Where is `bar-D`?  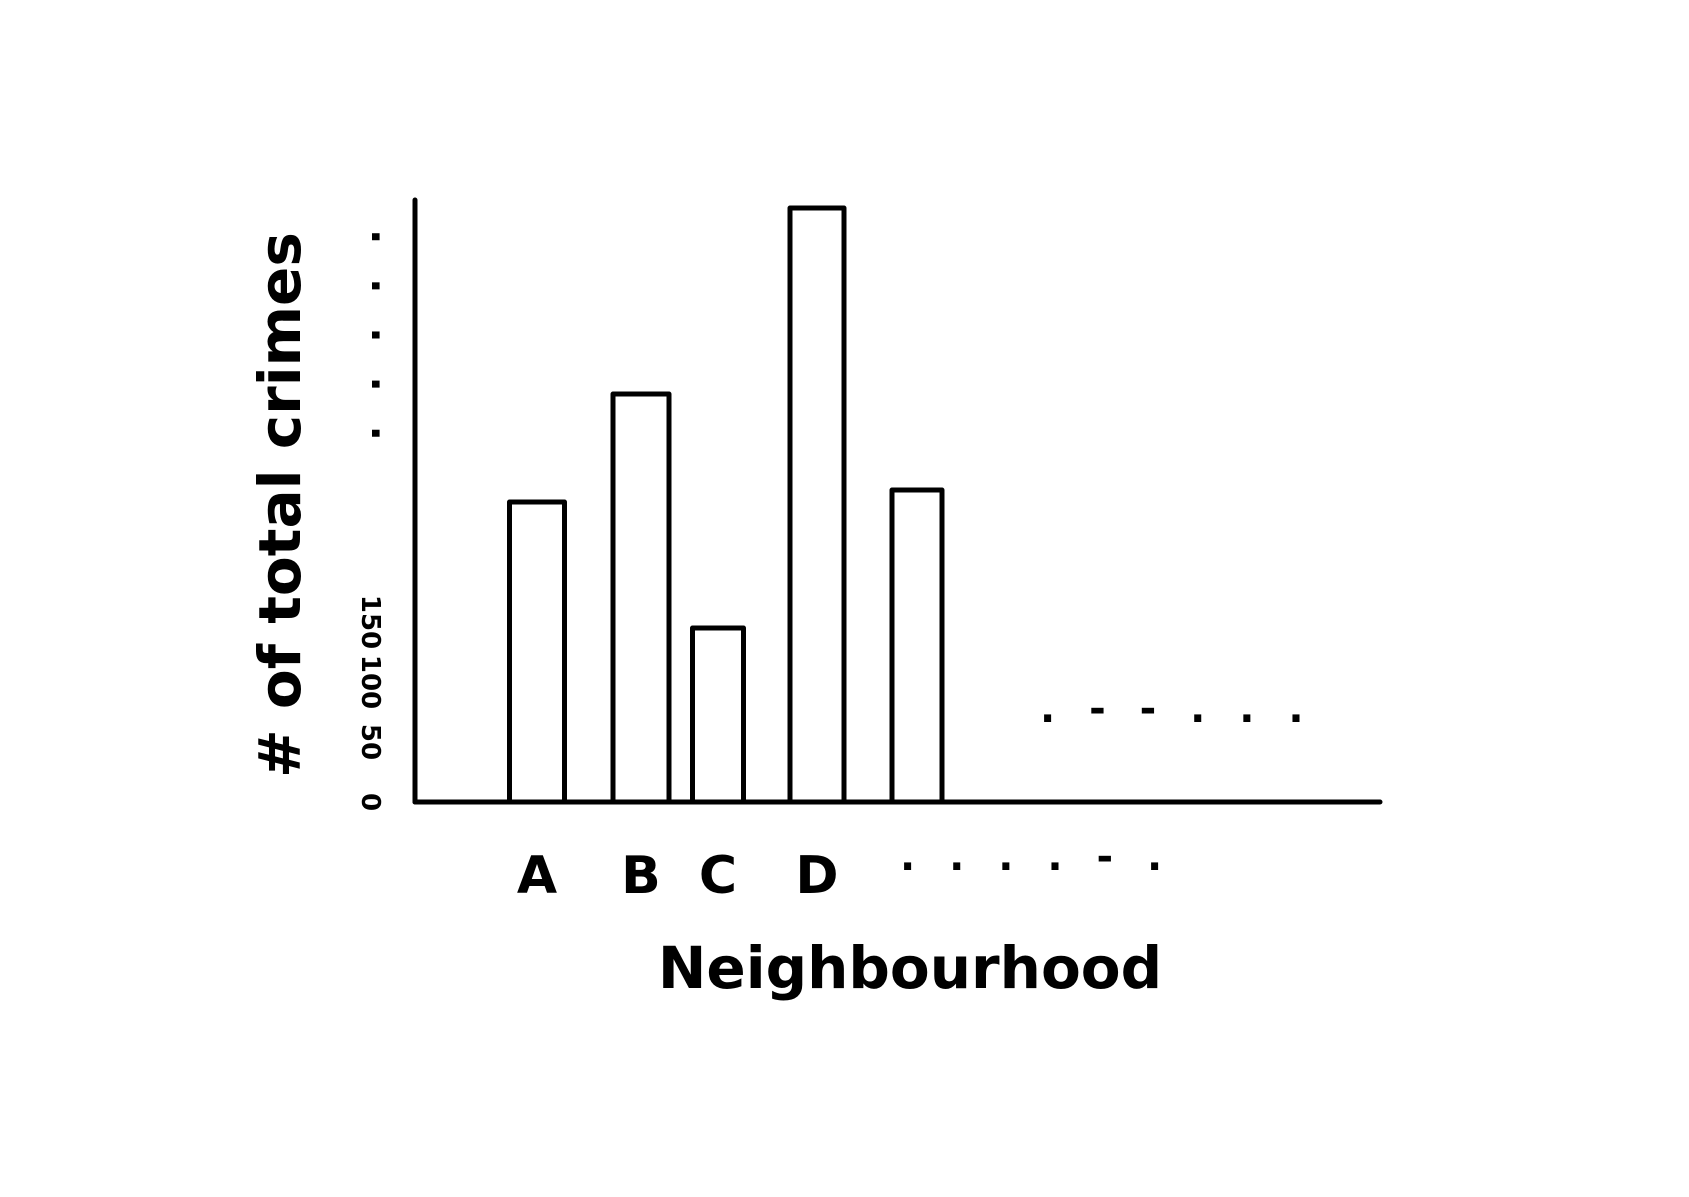
bar-D is located at coordinates (817, 505).